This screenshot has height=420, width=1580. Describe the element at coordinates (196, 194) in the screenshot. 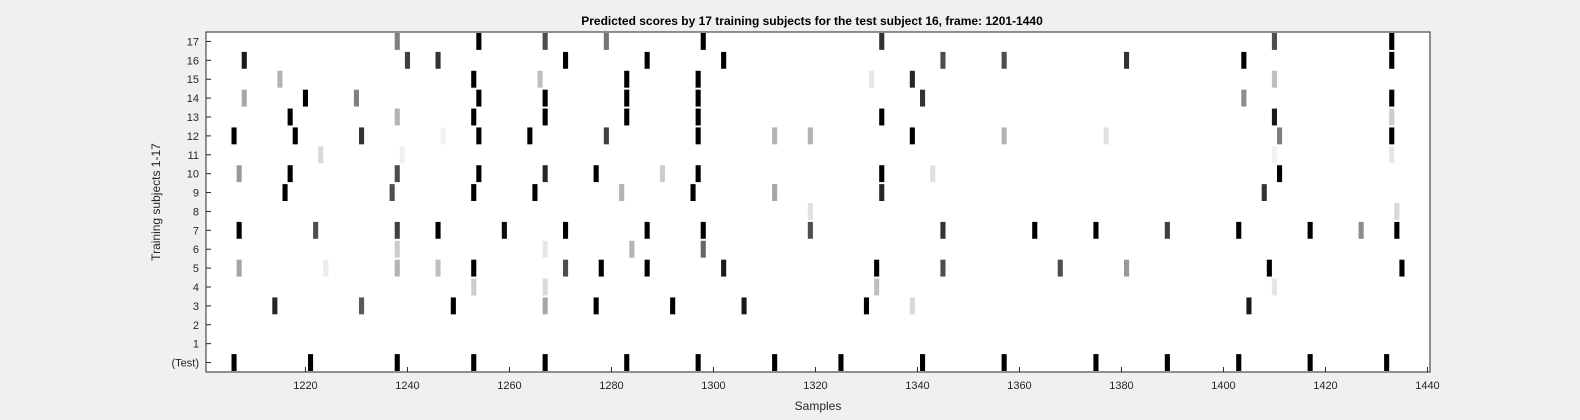

I see `y-tick-label: 9` at that location.